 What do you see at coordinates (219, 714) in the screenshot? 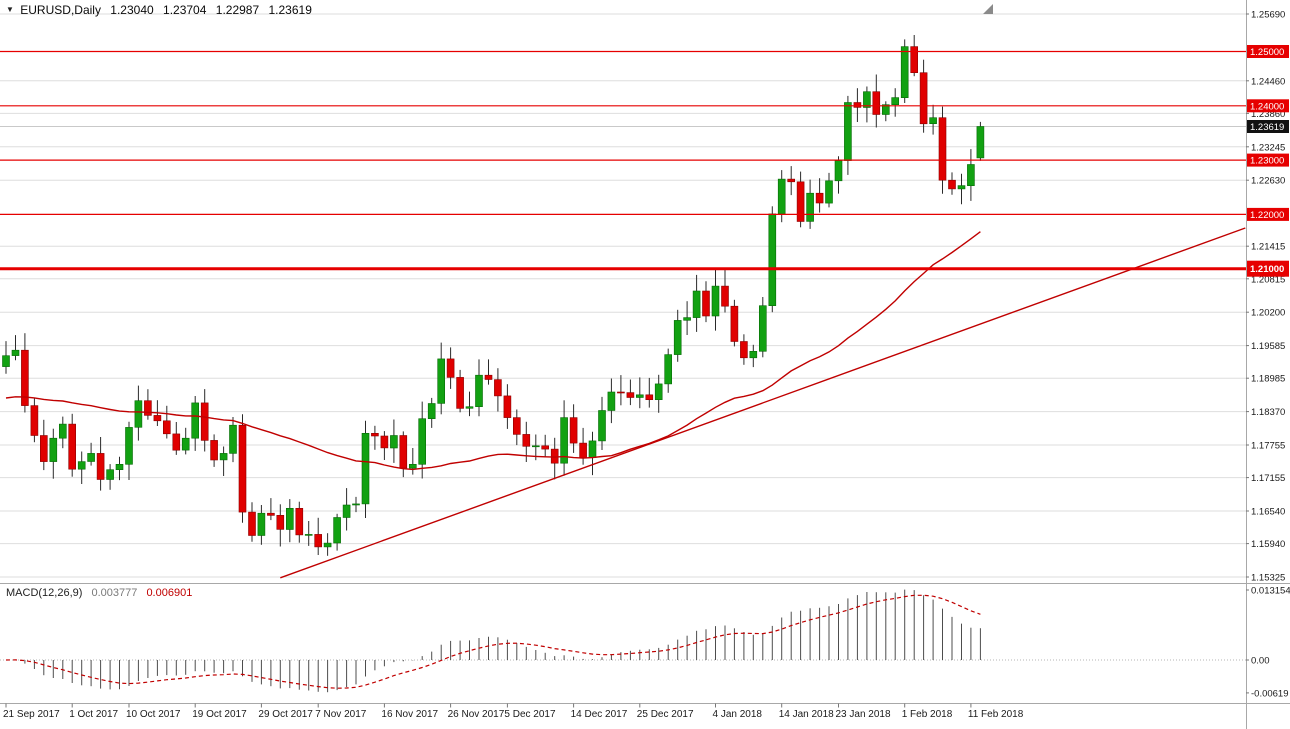
I see `time-tick-label: 19 Oct 2017` at bounding box center [219, 714].